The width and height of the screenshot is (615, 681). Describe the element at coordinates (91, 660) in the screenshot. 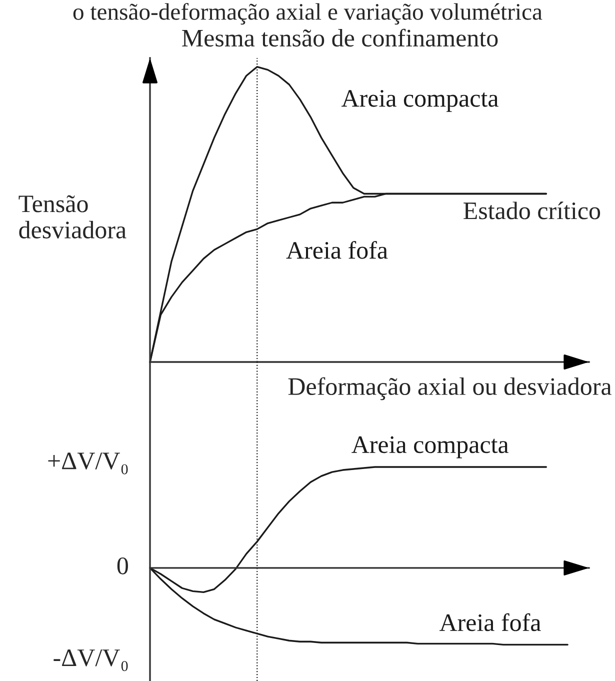

I see `text: -ΔV/V₀` at that location.